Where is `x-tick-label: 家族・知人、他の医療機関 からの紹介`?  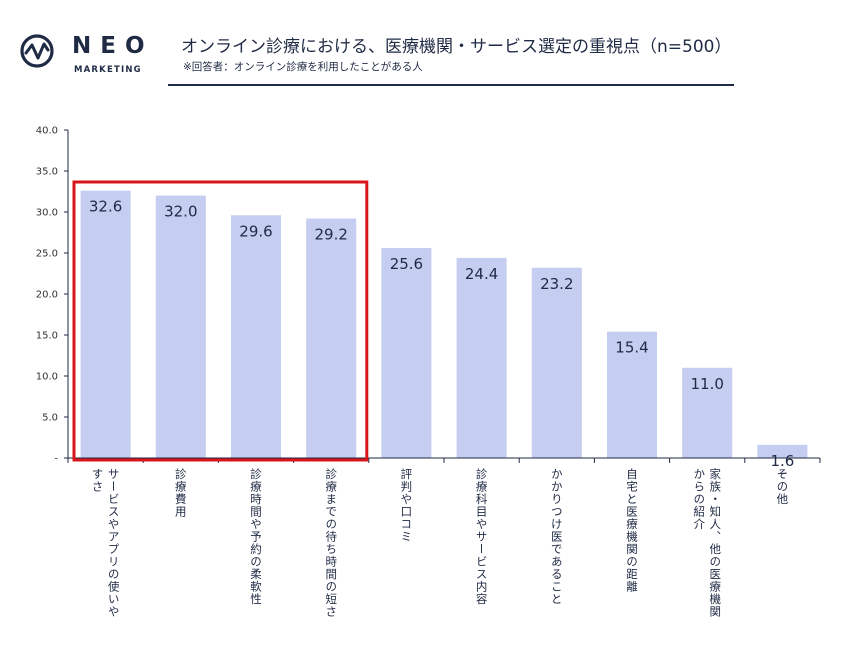
x-tick-label: 家族・知人、他の医療機関 からの紹介 is located at coordinates (707, 543).